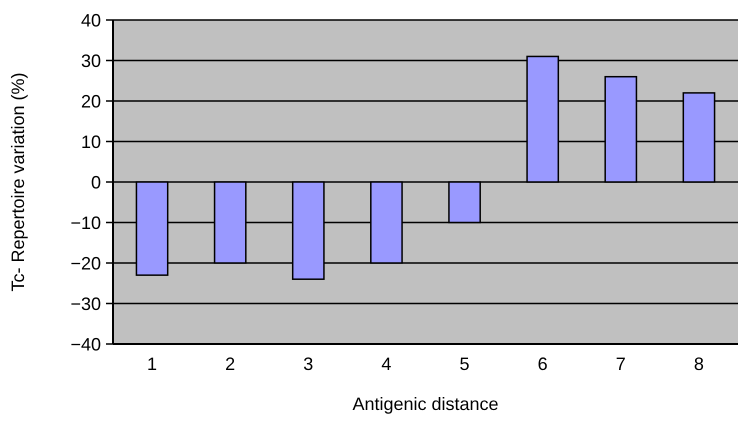 This screenshot has width=742, height=422. Describe the element at coordinates (621, 364) in the screenshot. I see `x-tick-label: 7` at that location.